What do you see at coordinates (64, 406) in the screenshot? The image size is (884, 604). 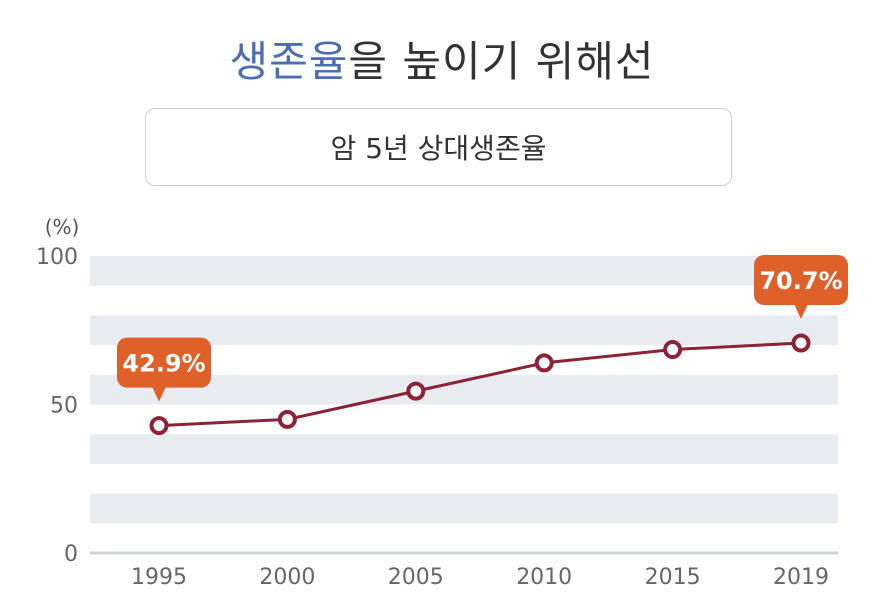 I see `y-tick-label: 50` at bounding box center [64, 406].